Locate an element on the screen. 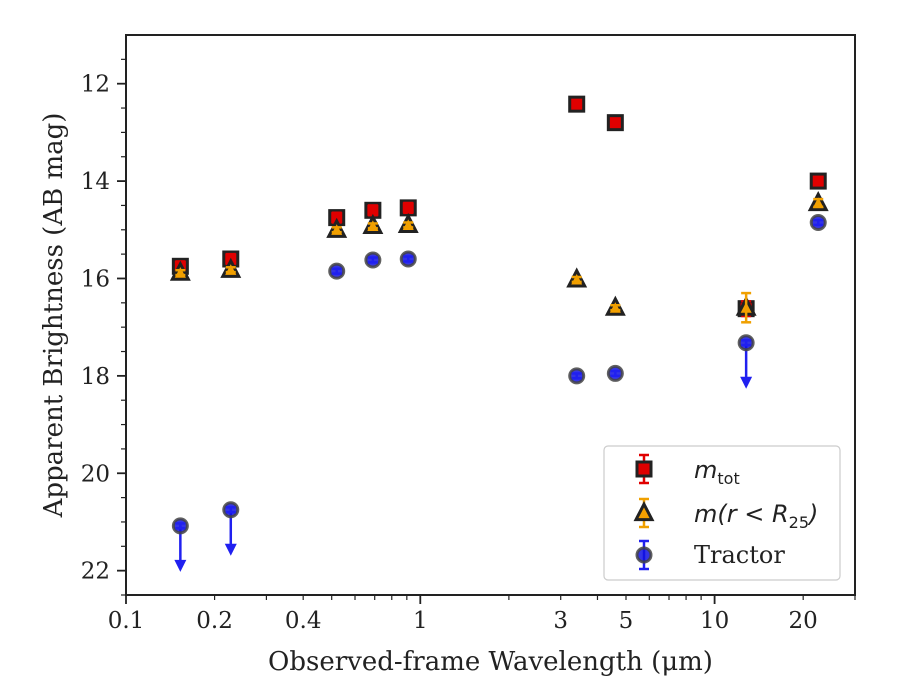 This screenshot has width=900, height=700. legend-label: Tractor is located at coordinates (739, 555).